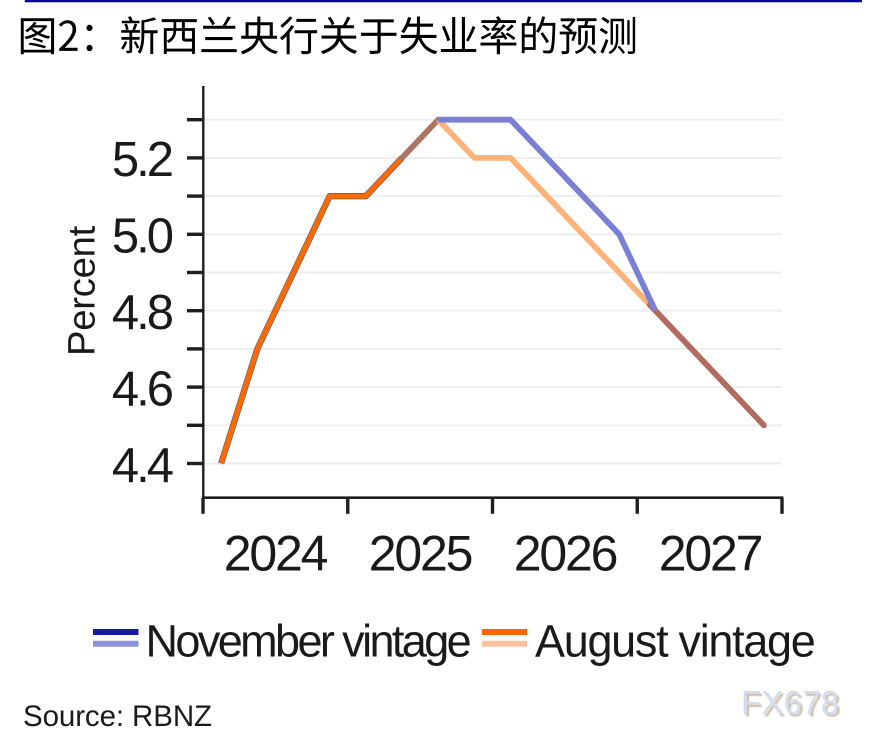 The height and width of the screenshot is (738, 871). Describe the element at coordinates (142, 237) in the screenshot. I see `svg-text: 5.0` at that location.